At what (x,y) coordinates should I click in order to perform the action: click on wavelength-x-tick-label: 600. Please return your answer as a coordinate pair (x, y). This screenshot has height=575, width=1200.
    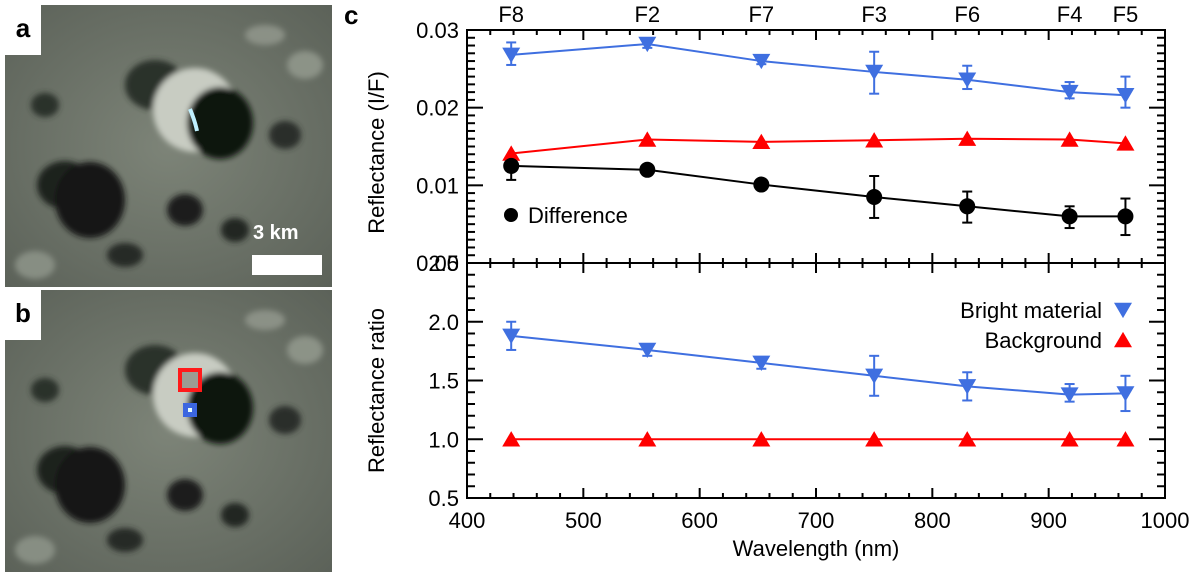
    Looking at the image, I should click on (699, 520).